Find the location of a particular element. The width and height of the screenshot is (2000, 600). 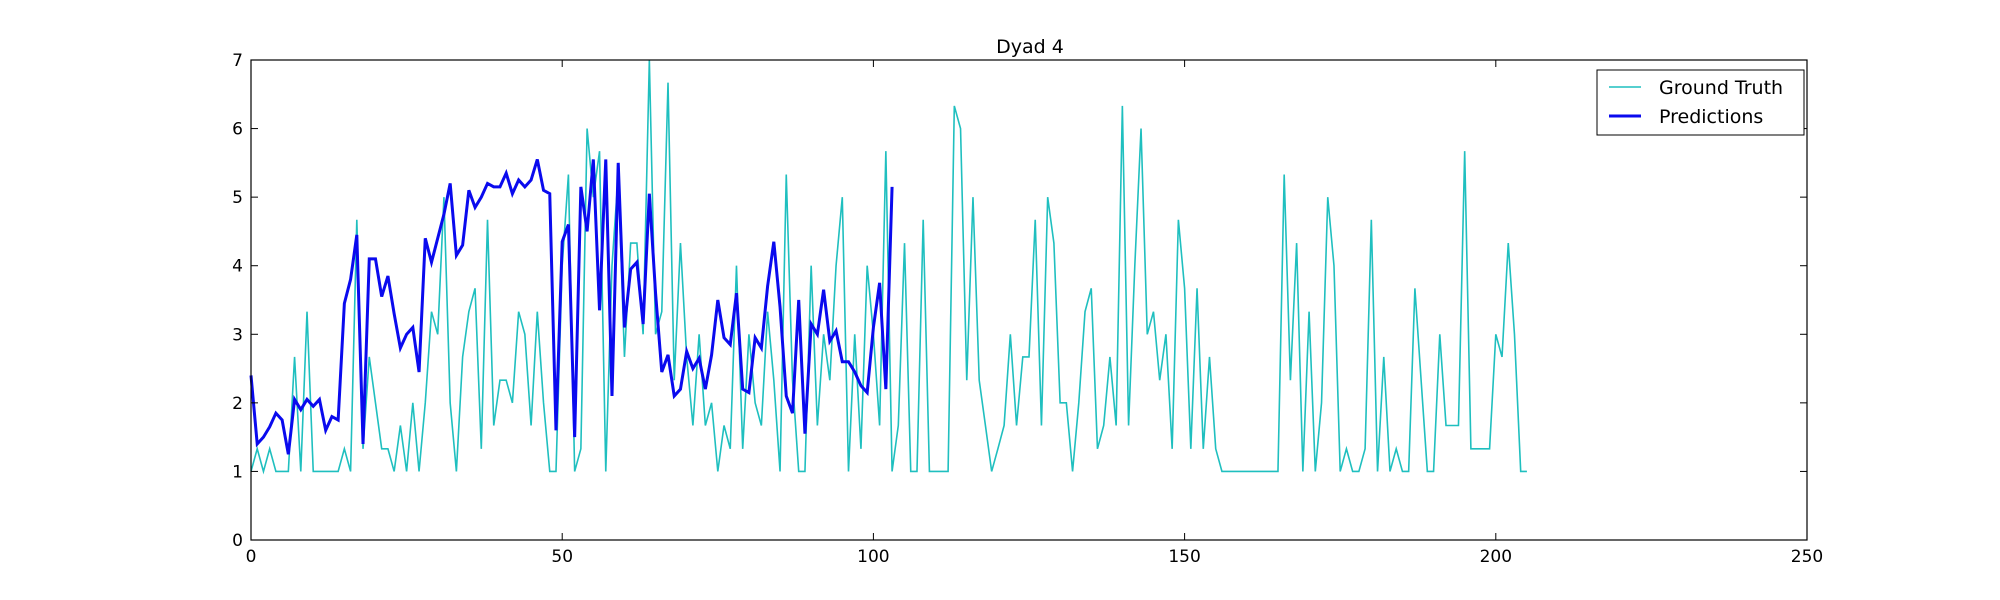

x-tick-label: 0 is located at coordinates (251, 557).